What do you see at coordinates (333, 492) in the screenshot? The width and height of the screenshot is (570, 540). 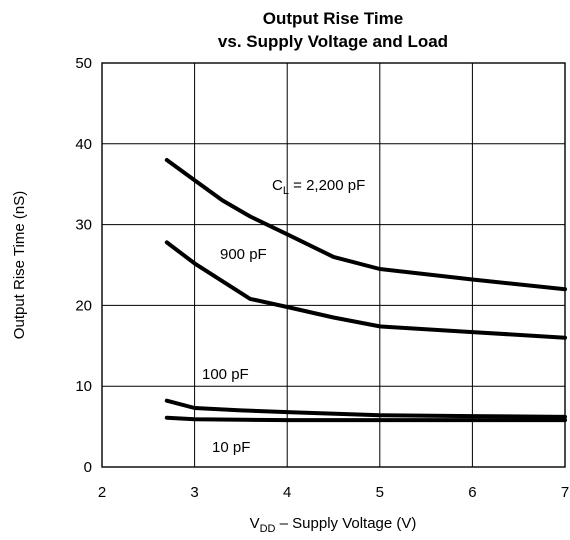 I see `x-tick-labels: 2 3 4 5 6 7` at bounding box center [333, 492].